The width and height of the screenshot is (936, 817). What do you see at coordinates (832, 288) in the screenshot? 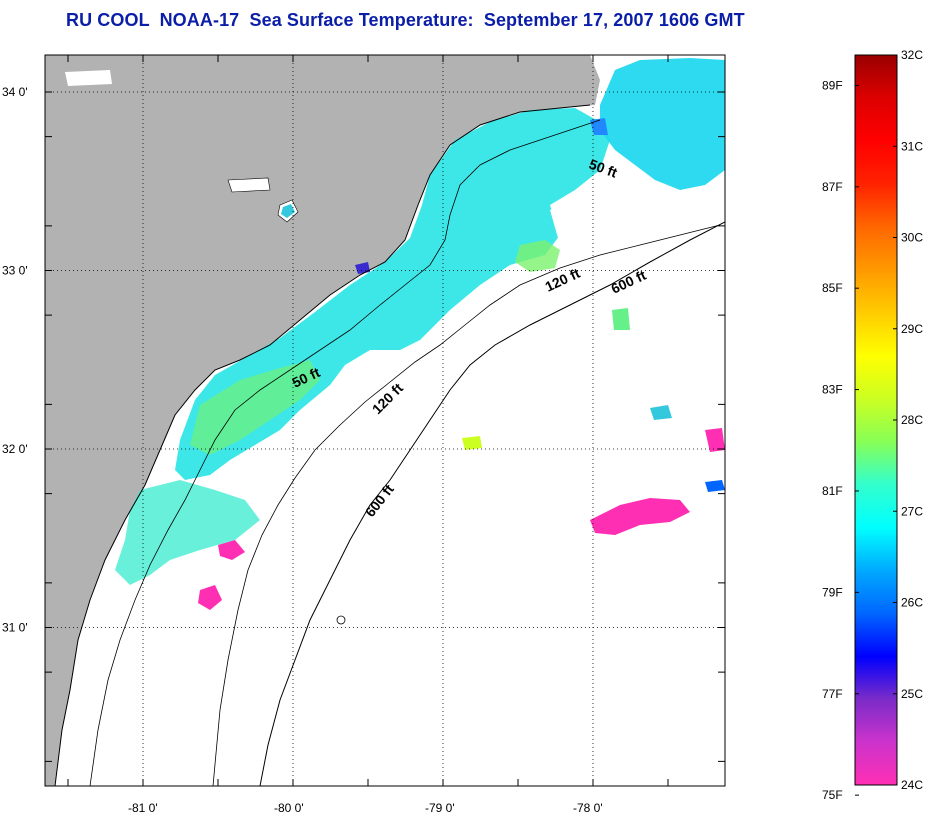
I see `colorbar-fahrenheit-label: 85F` at bounding box center [832, 288].